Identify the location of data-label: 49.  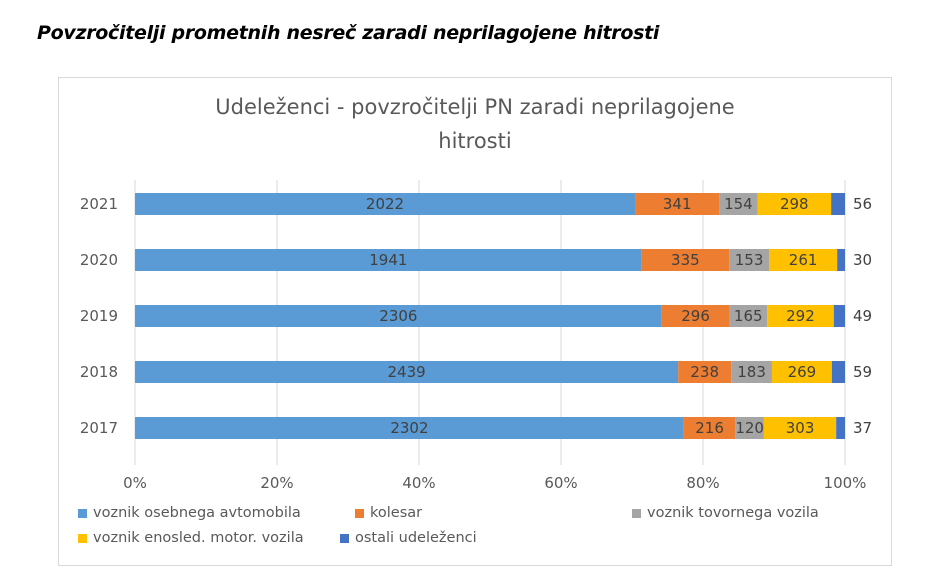
(862, 316).